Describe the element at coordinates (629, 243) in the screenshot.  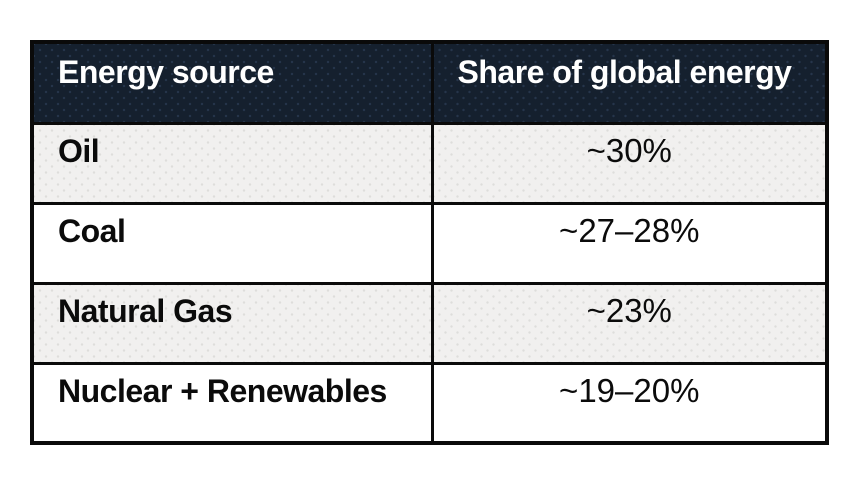
I see `cell-share-coal: ~27–28%` at that location.